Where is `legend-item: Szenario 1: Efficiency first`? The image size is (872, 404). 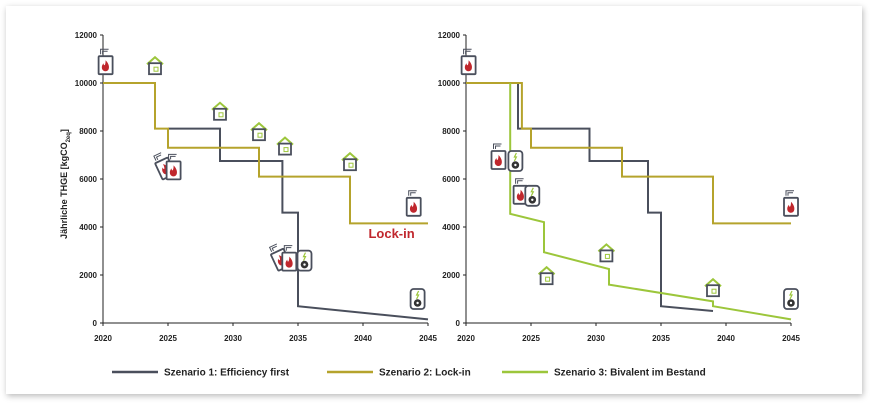
legend-item: Szenario 1: Efficiency first is located at coordinates (201, 373).